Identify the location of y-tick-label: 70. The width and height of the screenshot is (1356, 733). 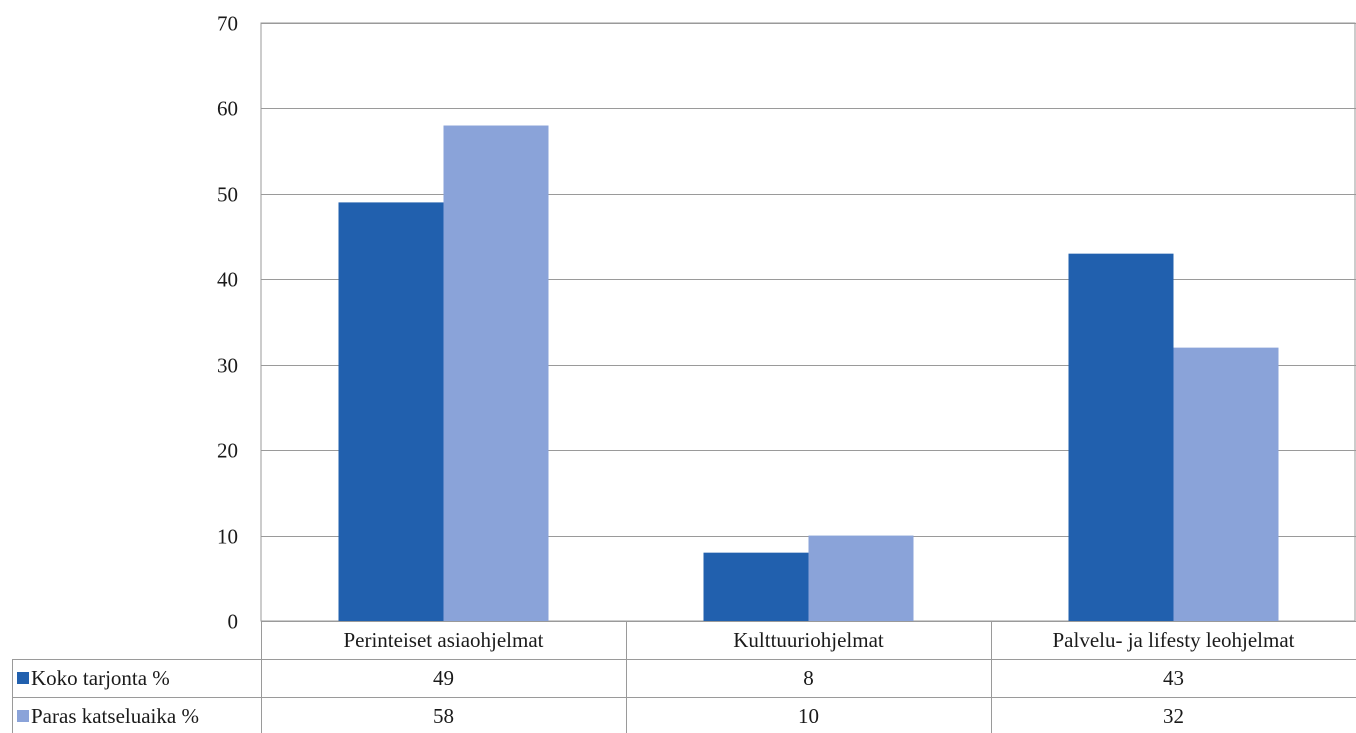
(227, 24).